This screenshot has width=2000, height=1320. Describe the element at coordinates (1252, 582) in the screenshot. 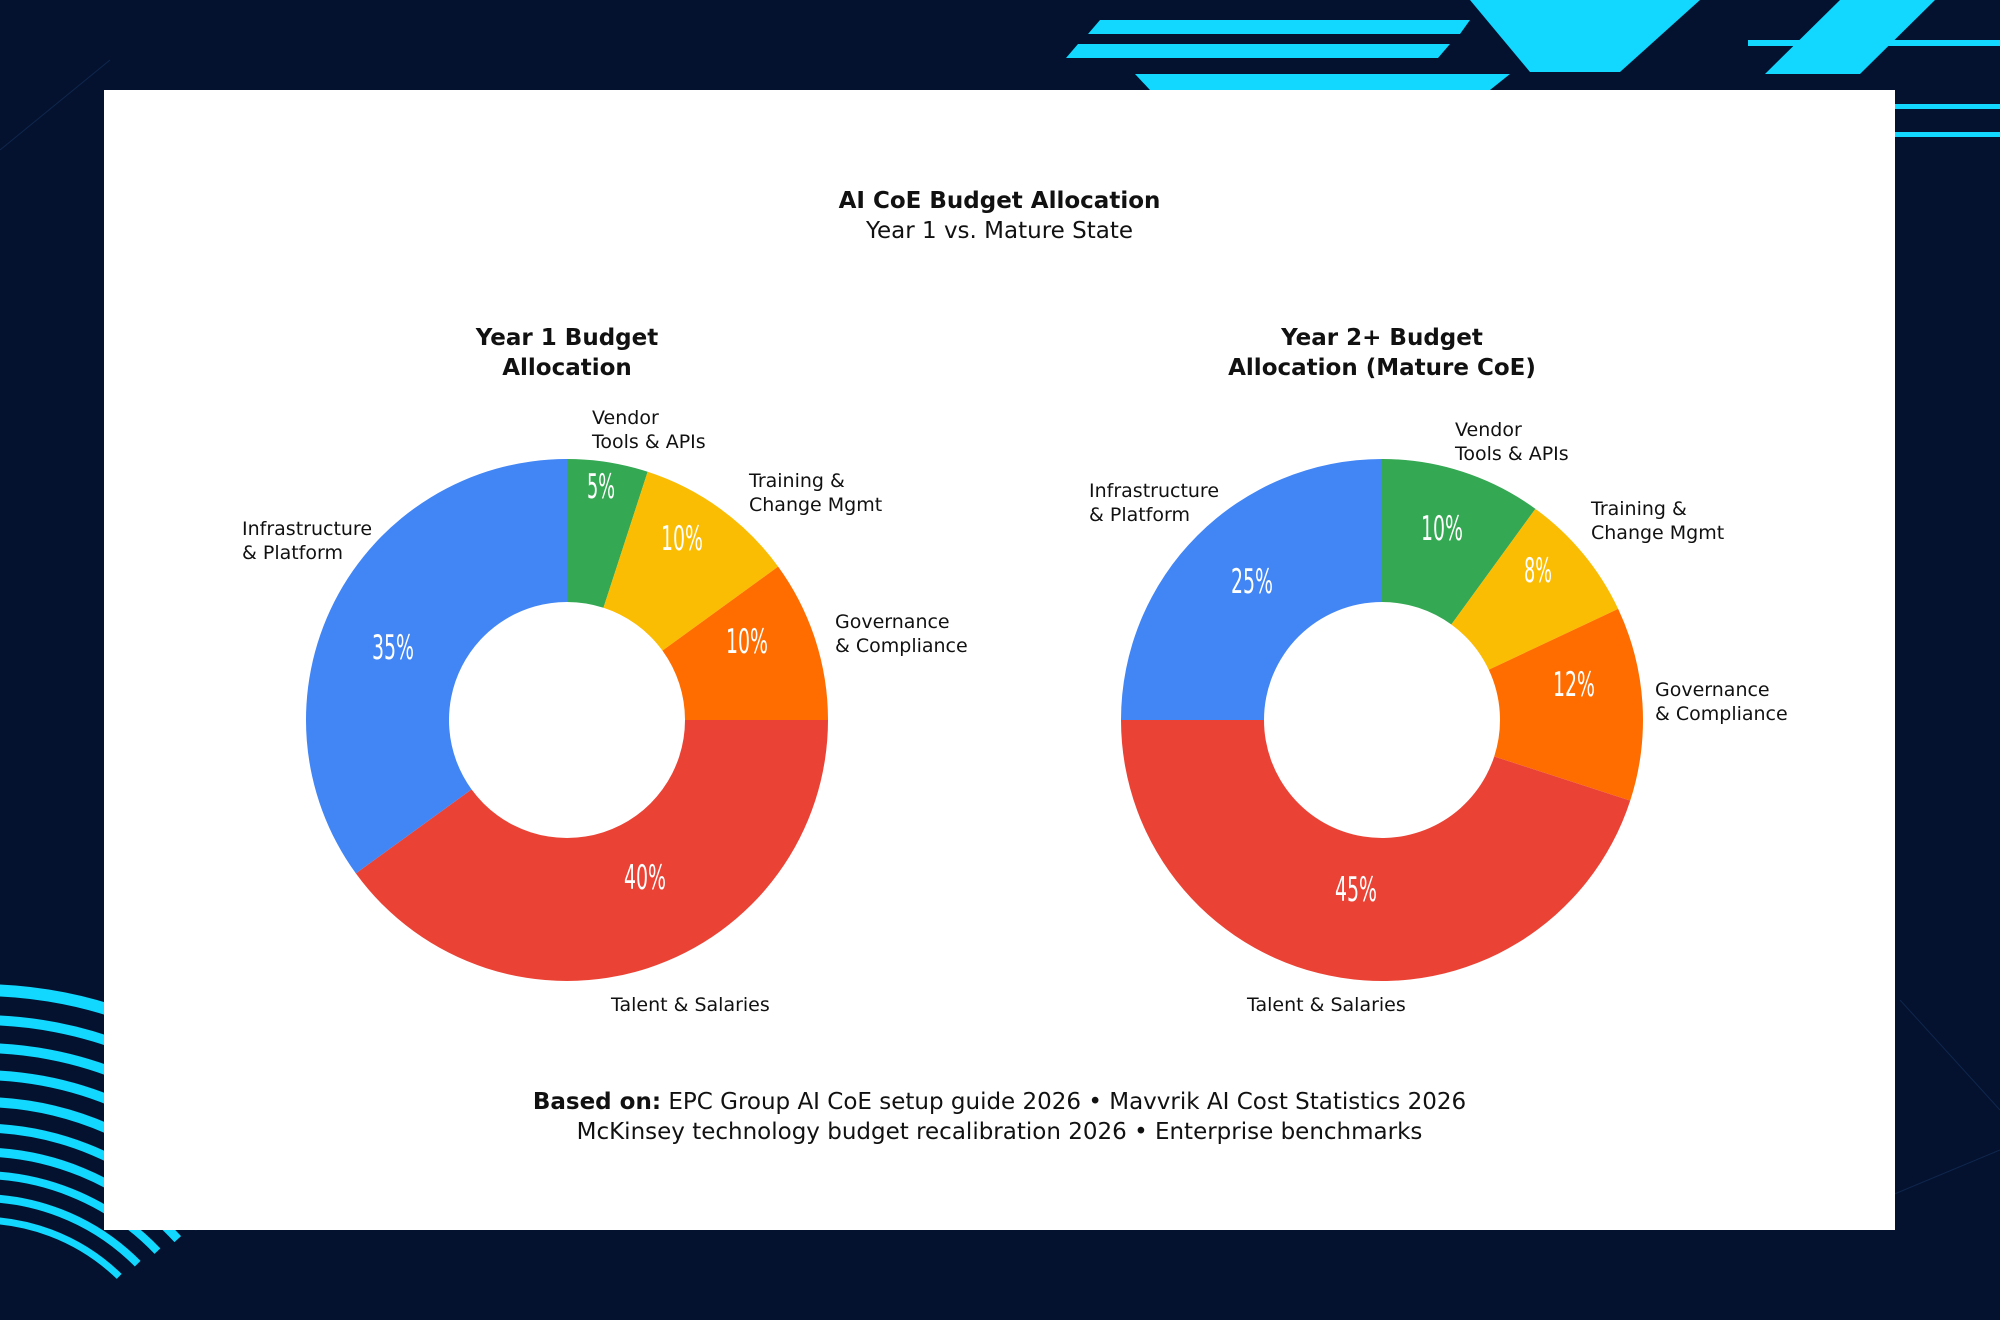

I see `slice-percent-label: 25%` at that location.